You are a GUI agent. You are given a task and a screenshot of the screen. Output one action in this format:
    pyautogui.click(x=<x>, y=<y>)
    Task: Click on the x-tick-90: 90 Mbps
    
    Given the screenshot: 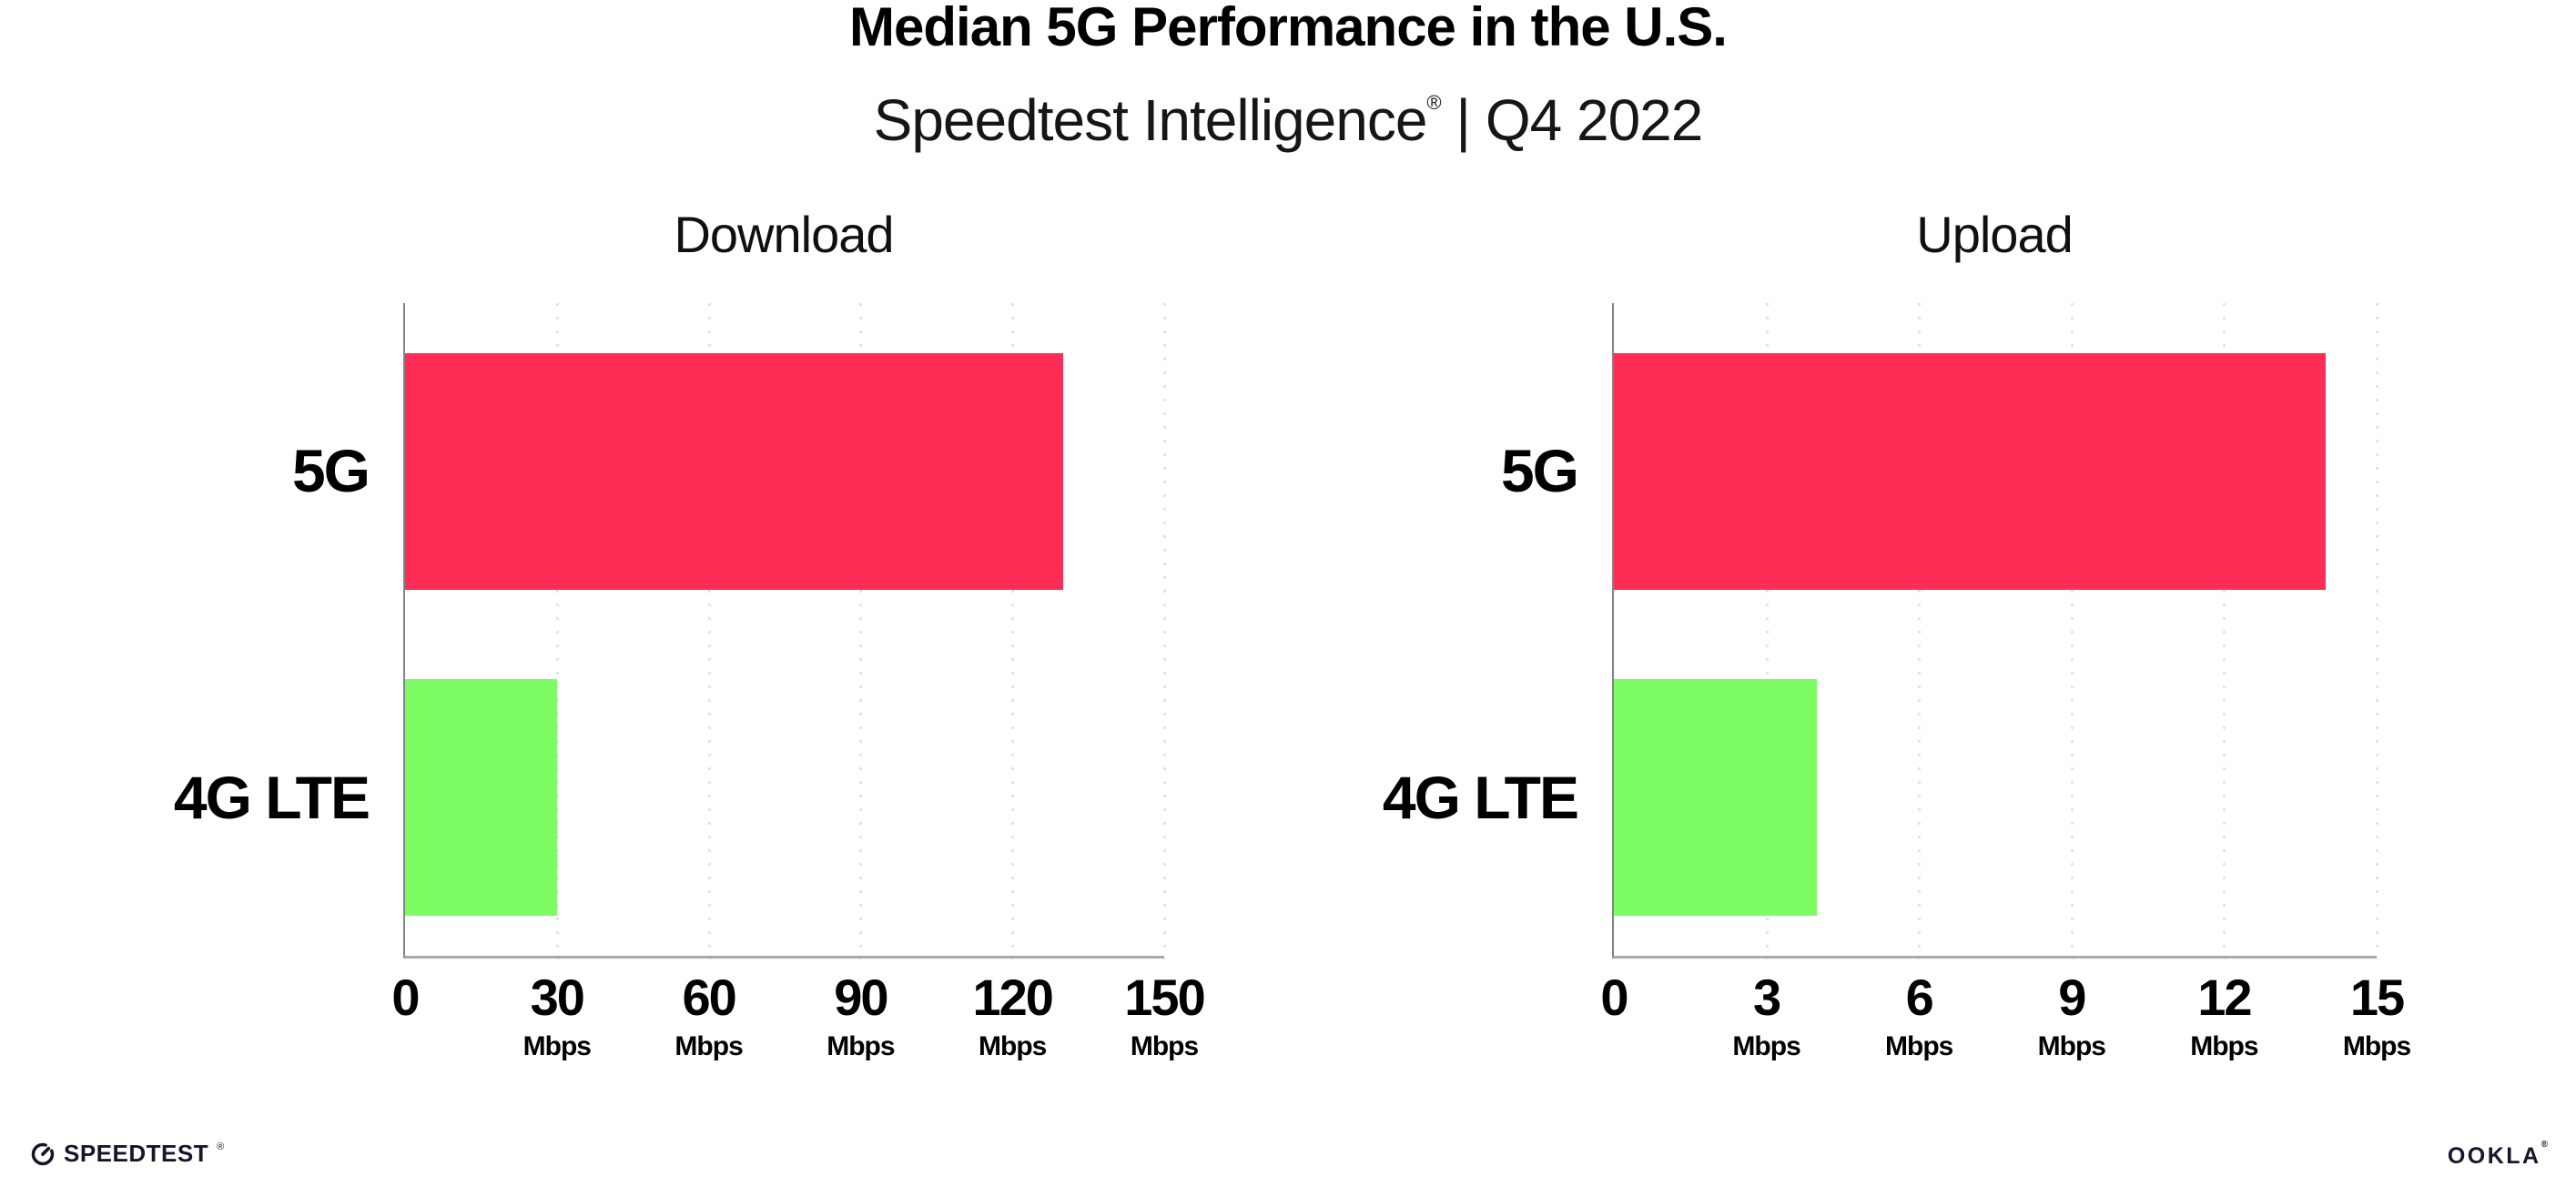 What is the action you would take?
    pyautogui.click(x=861, y=1015)
    